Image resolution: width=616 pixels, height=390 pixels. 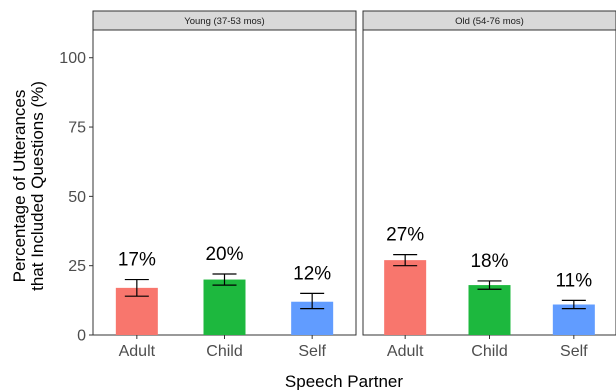 I want to click on bar-value-label: 20%, so click(x=224, y=254).